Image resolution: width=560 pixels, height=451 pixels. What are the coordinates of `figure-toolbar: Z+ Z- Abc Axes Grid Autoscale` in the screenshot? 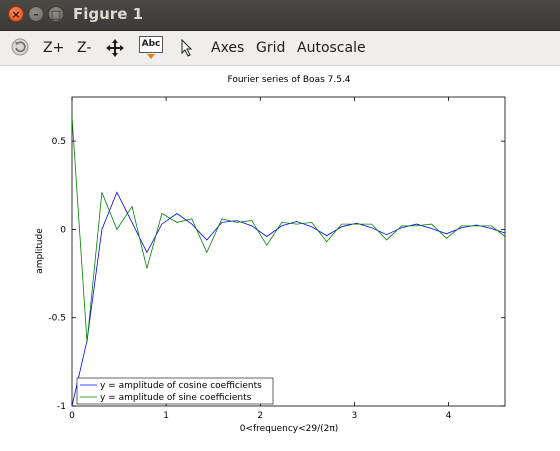 It's located at (280, 48).